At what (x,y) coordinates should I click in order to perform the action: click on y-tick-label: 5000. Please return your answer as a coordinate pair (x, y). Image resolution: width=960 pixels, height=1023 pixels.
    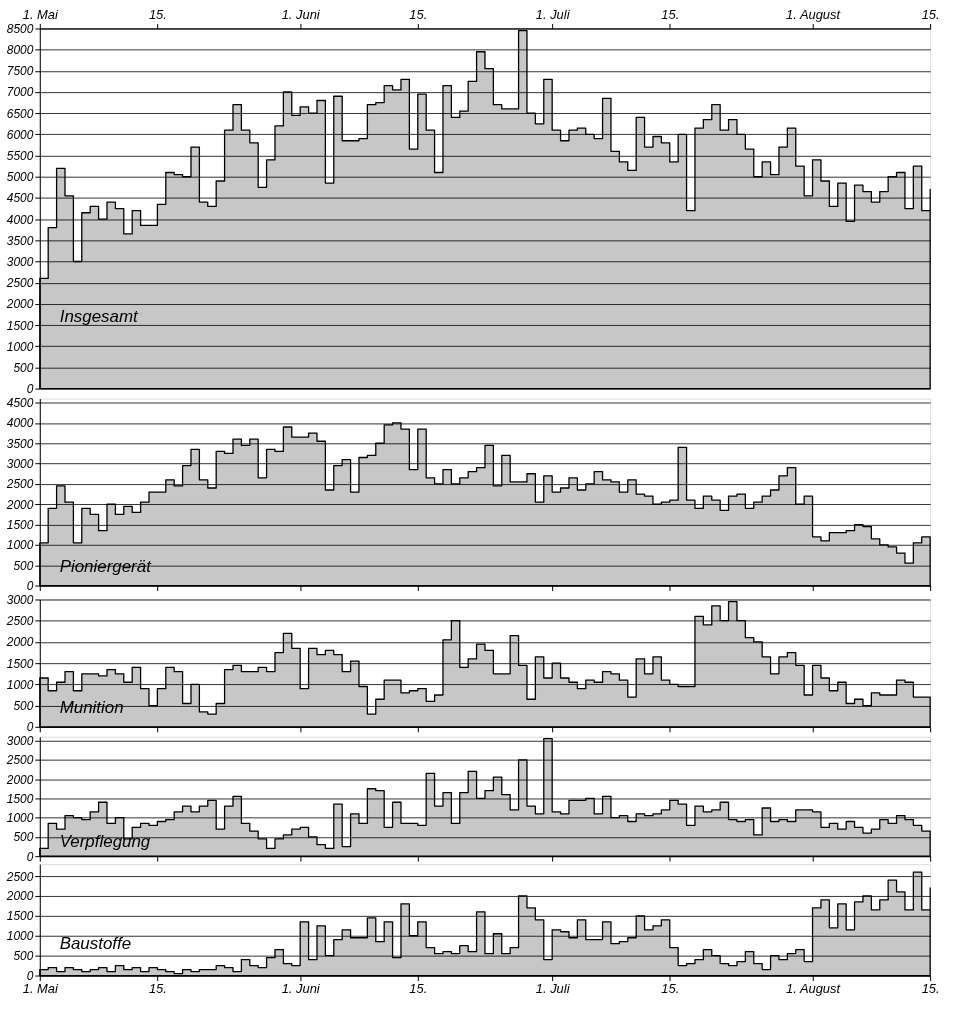
    Looking at the image, I should click on (20, 177).